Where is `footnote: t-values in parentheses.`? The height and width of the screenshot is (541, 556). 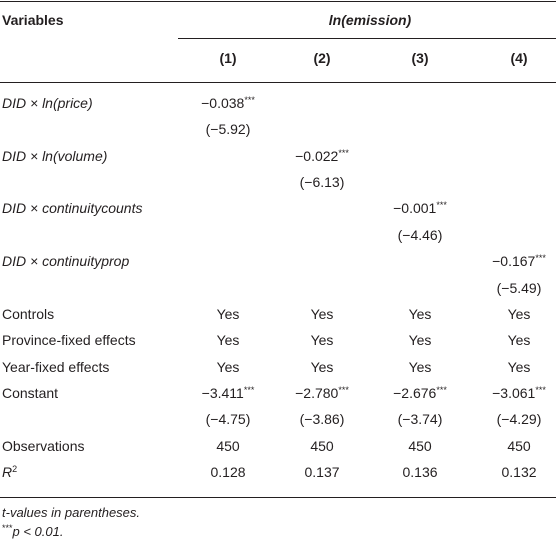 footnote: t-values in parentheses. is located at coordinates (71, 513).